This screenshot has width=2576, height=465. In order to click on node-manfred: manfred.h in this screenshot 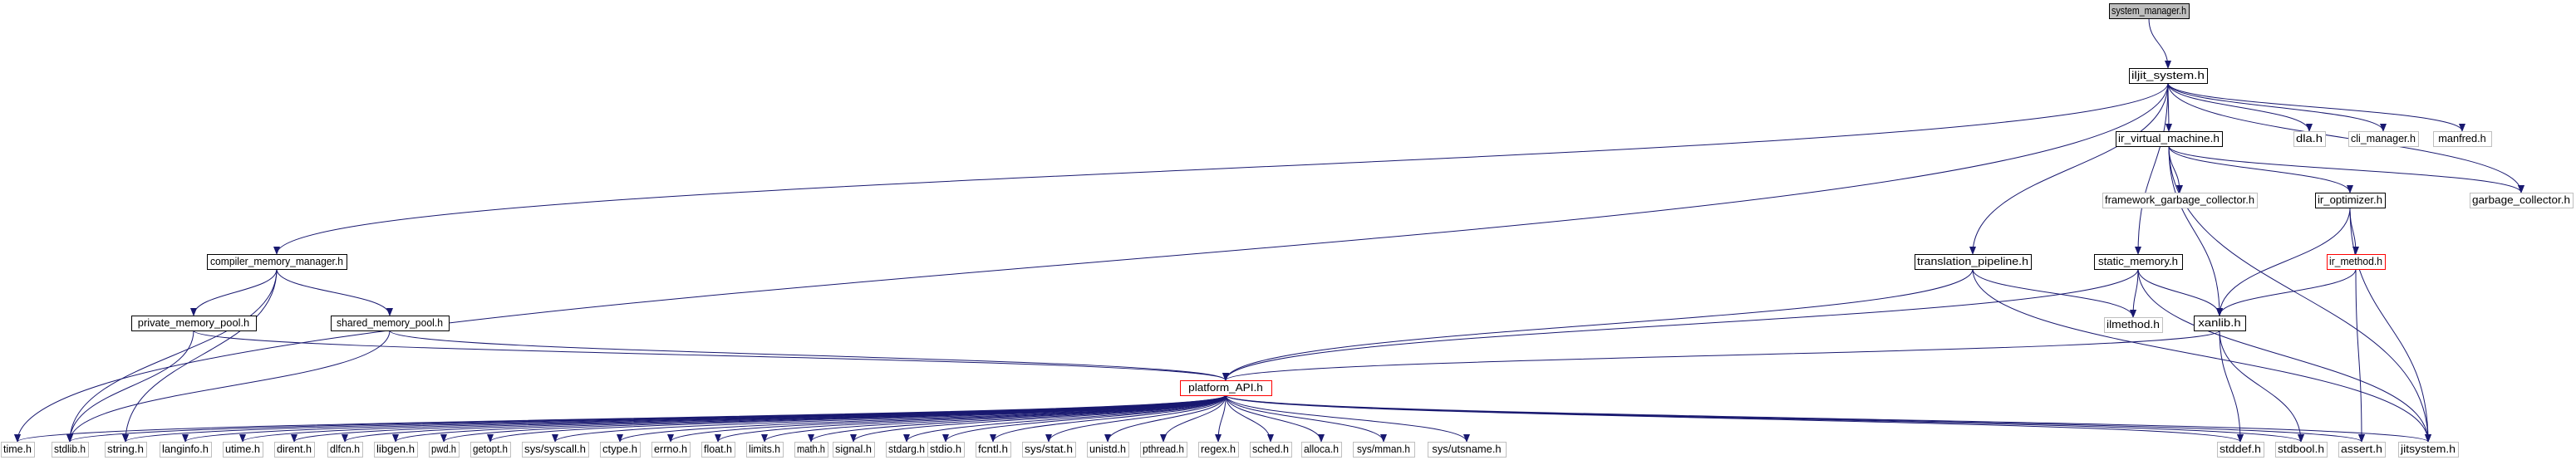, I will do `click(2462, 139)`.